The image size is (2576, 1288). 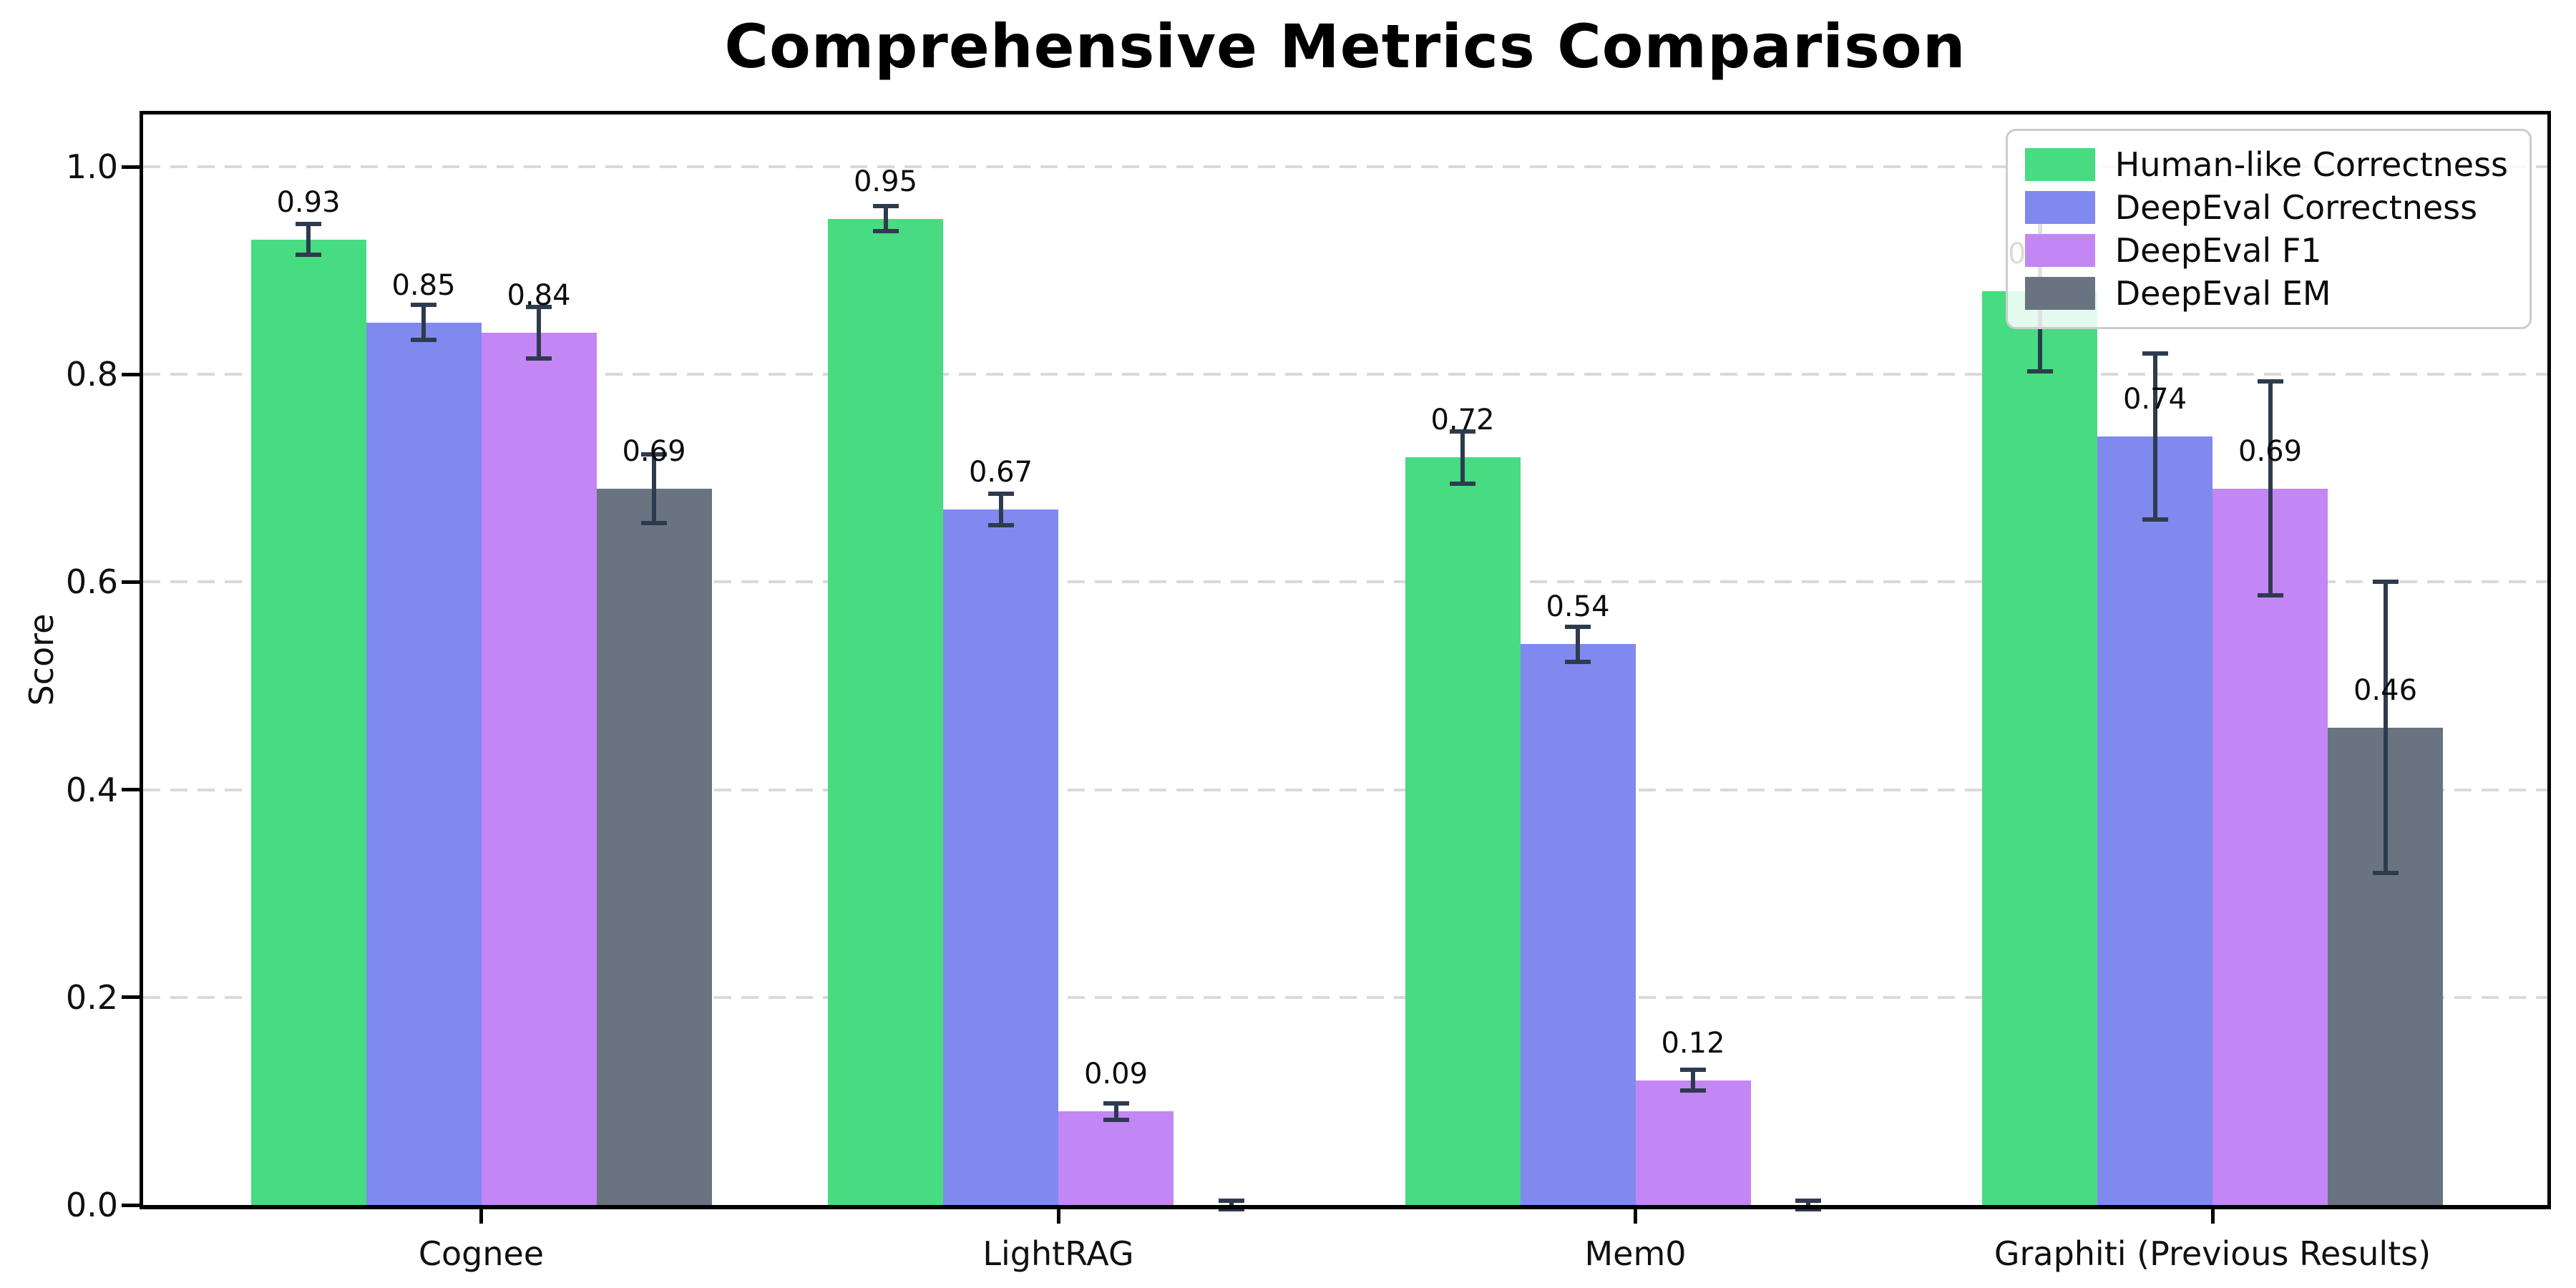 I want to click on legend-row: DeepEval Correctness, so click(x=2266, y=208).